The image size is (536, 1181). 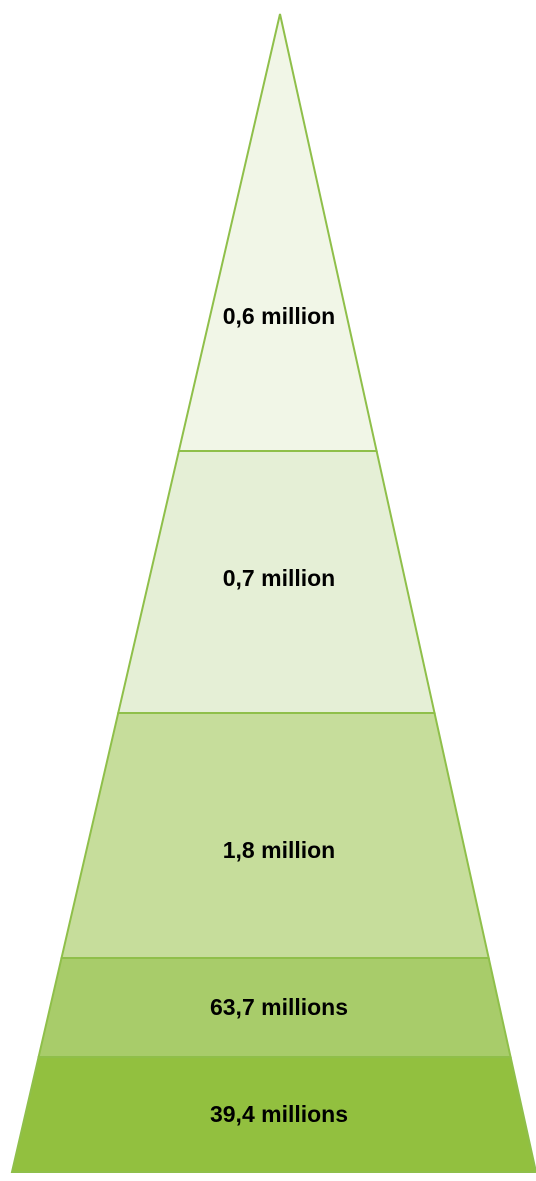 What do you see at coordinates (279, 1114) in the screenshot?
I see `pyramid-tier-5-label: 39,4 millions` at bounding box center [279, 1114].